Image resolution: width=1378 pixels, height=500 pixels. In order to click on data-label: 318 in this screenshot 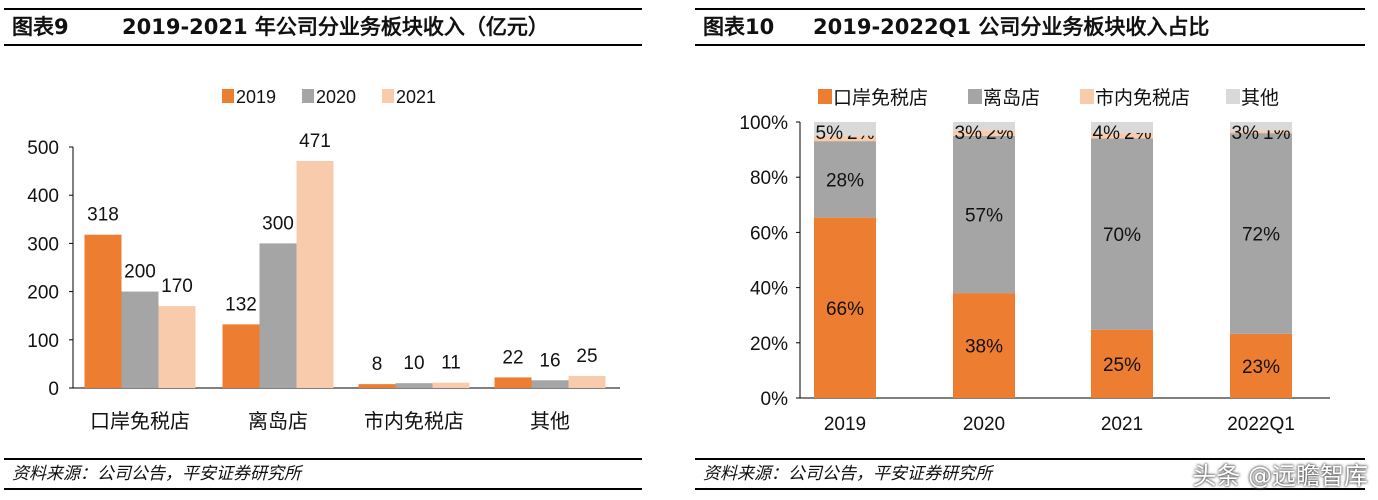, I will do `click(103, 215)`.